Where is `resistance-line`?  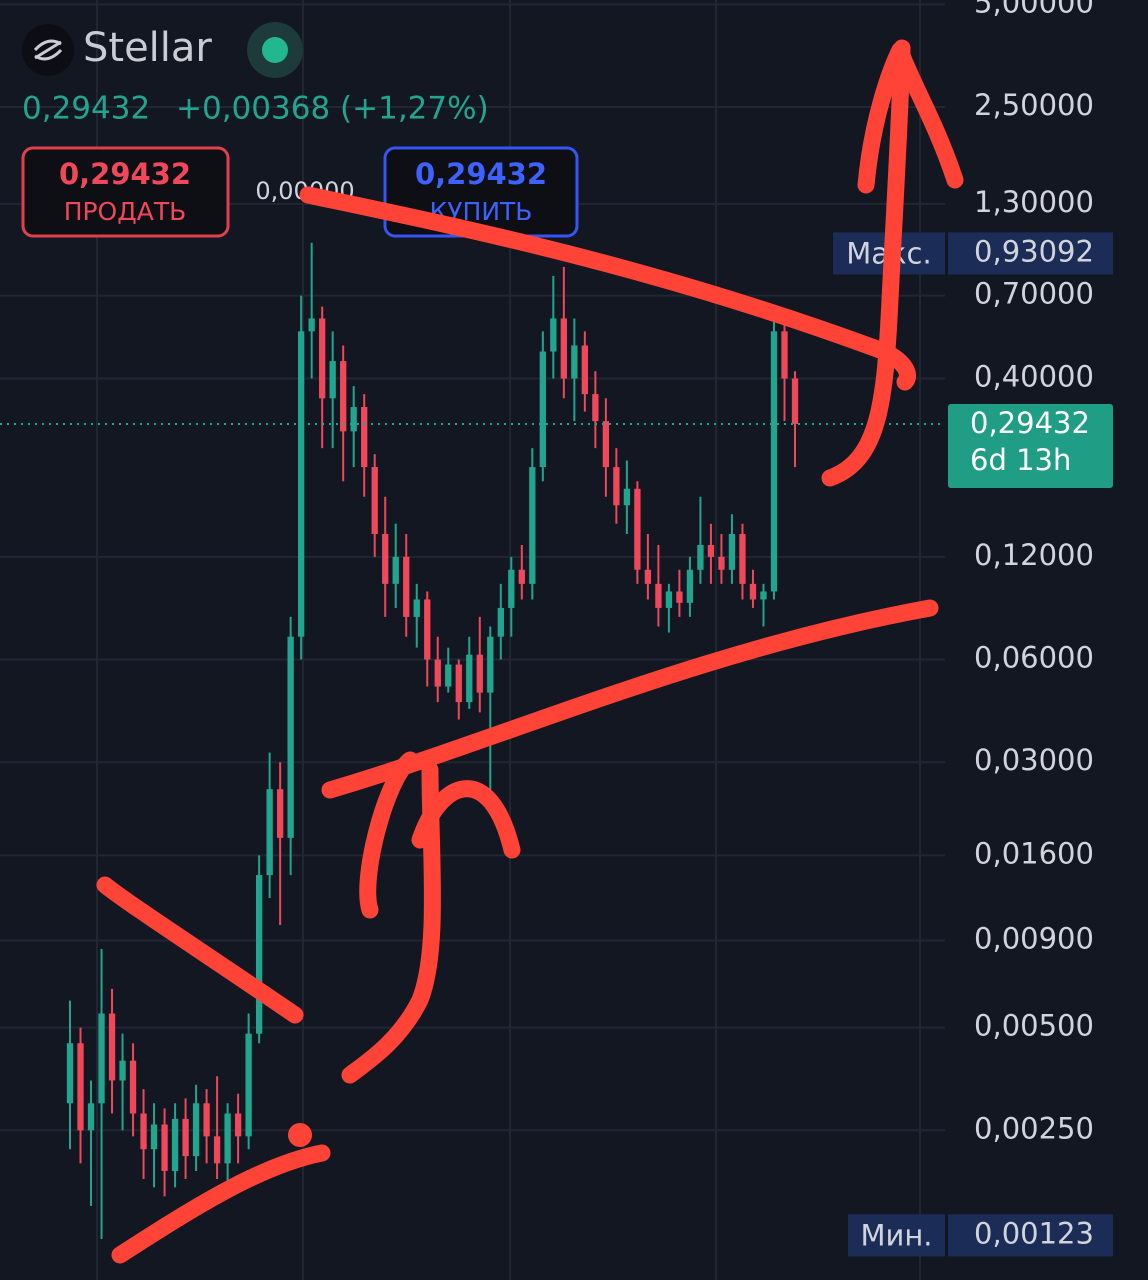
resistance-line is located at coordinates (607, 288).